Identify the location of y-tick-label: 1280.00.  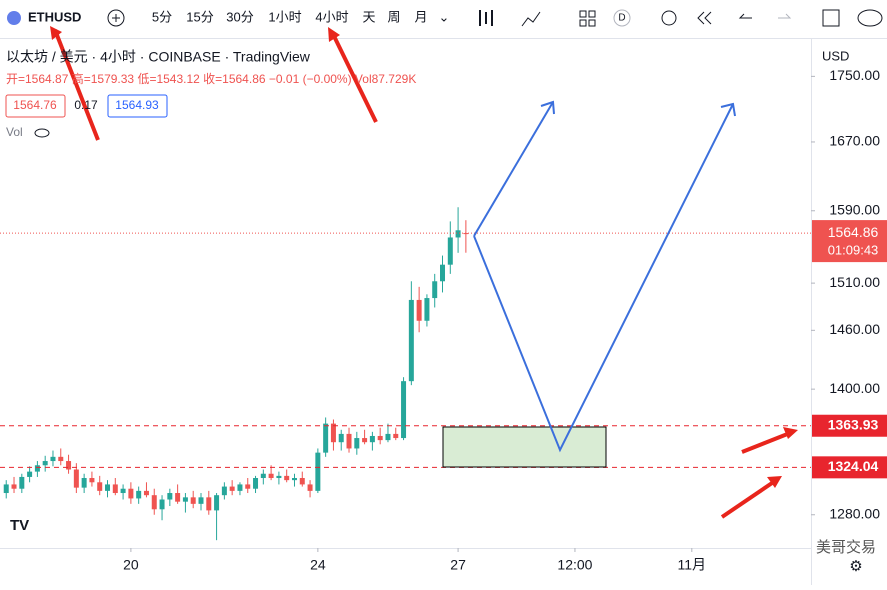
(854, 513).